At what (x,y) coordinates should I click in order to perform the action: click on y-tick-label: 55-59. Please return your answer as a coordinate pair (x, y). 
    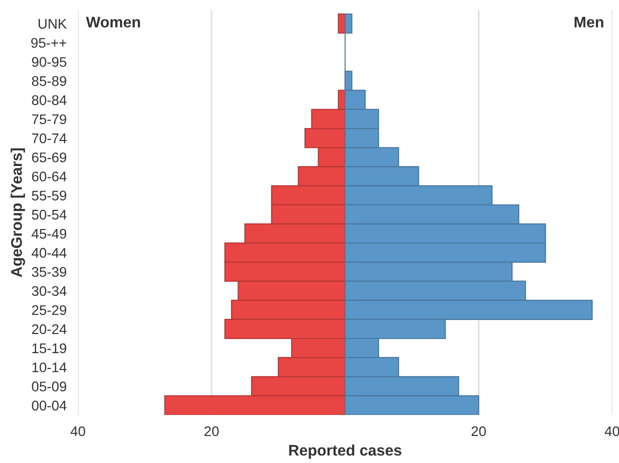
    Looking at the image, I should click on (49, 195).